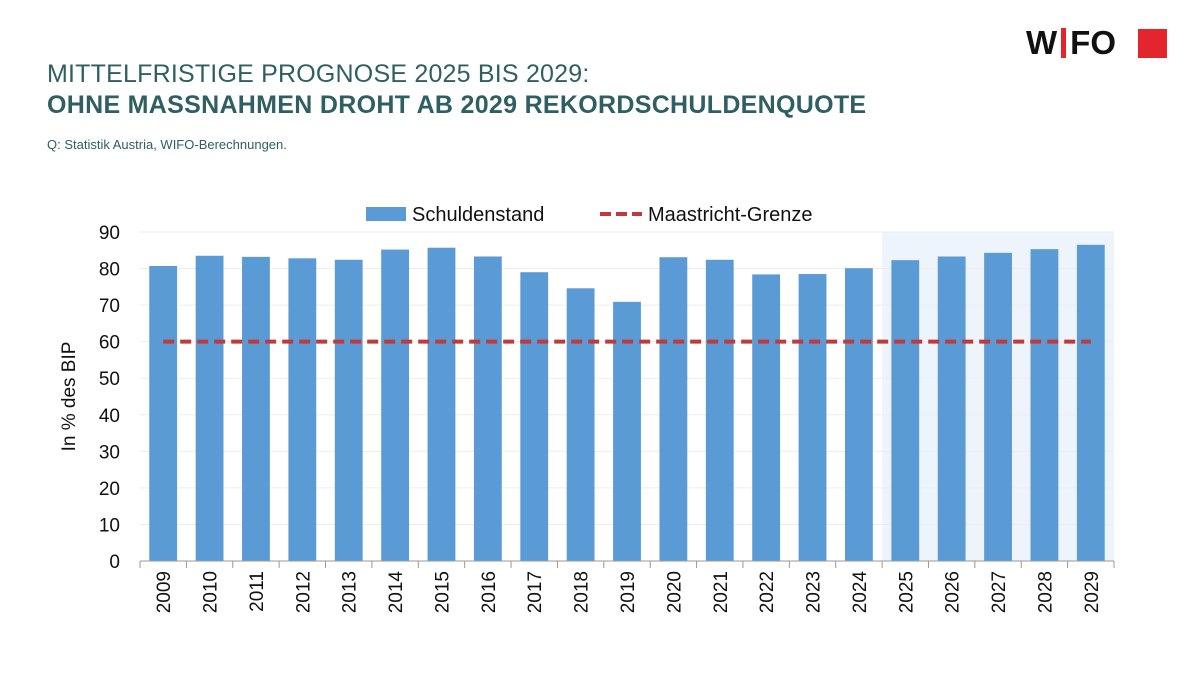 This screenshot has height=675, width=1200. I want to click on bar-2028, so click(1044, 405).